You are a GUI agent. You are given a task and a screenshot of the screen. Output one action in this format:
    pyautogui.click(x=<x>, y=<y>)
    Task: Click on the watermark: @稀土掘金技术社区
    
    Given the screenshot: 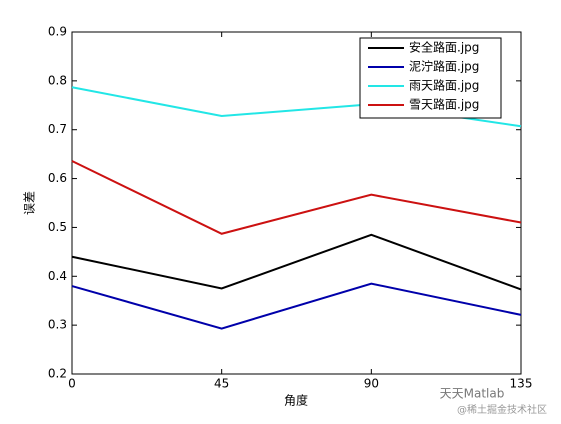 What is the action you would take?
    pyautogui.click(x=502, y=409)
    